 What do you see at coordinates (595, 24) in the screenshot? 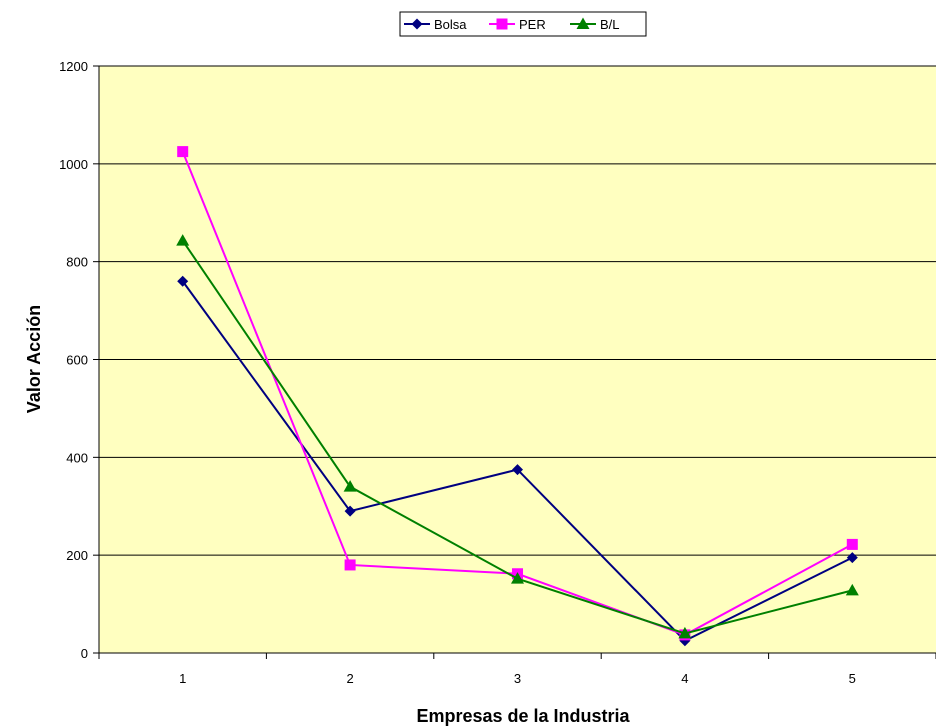
I see `legend-item: B/L` at bounding box center [595, 24].